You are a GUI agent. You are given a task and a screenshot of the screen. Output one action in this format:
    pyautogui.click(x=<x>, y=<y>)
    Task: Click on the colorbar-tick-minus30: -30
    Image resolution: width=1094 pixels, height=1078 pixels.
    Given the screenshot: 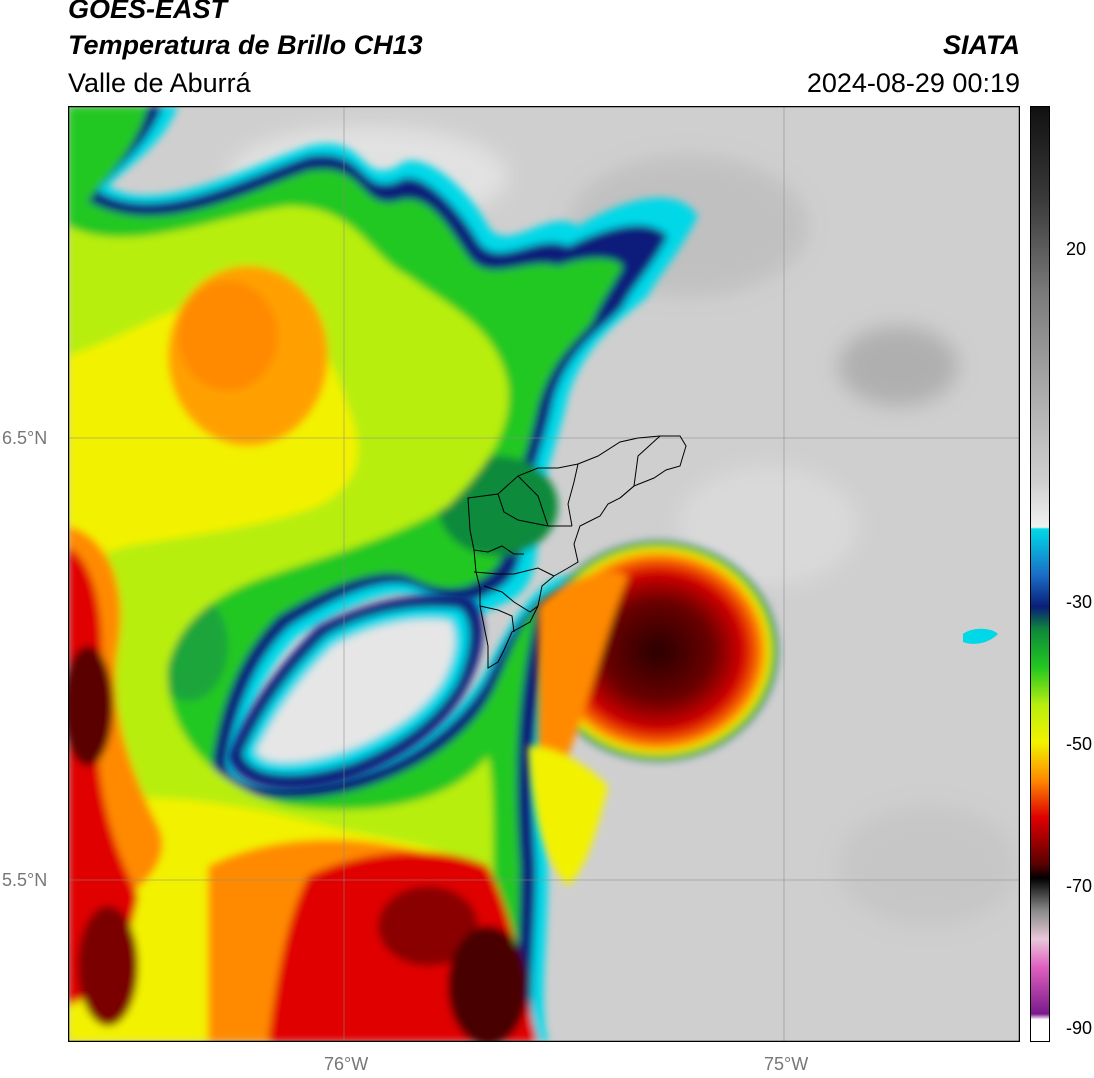 What is the action you would take?
    pyautogui.click(x=1079, y=602)
    